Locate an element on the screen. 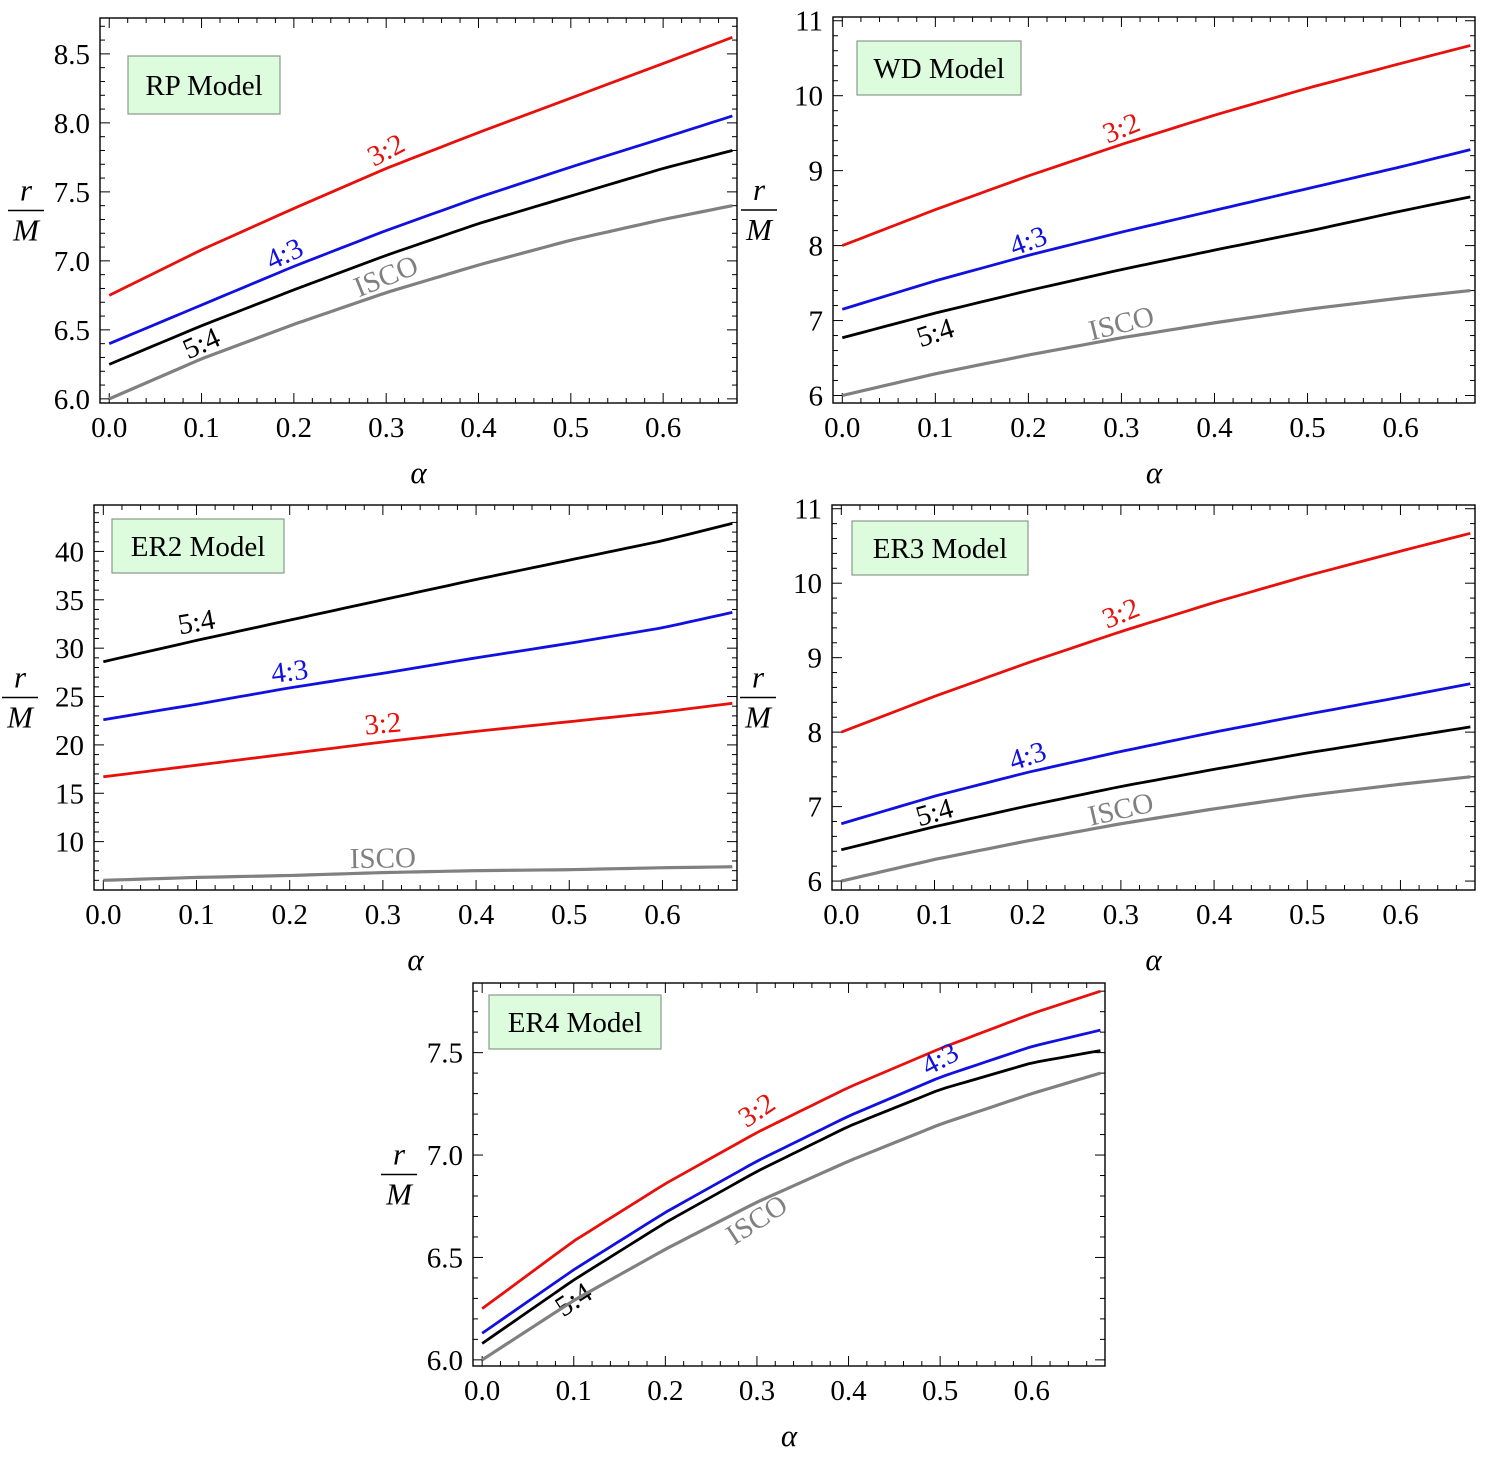  panel-title: ER2 Model is located at coordinates (198, 547).